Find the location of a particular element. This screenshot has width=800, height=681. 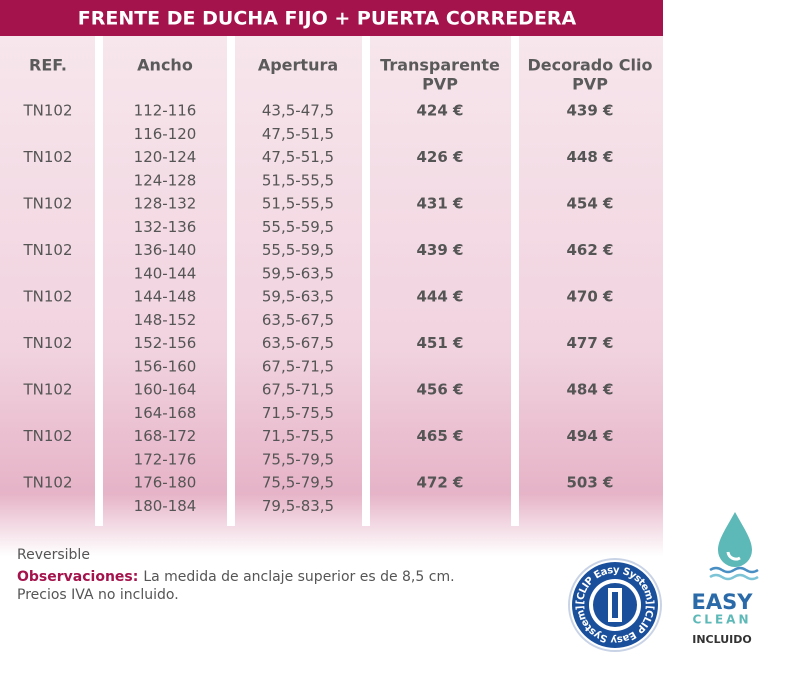

column-header: Apertura is located at coordinates (298, 65).